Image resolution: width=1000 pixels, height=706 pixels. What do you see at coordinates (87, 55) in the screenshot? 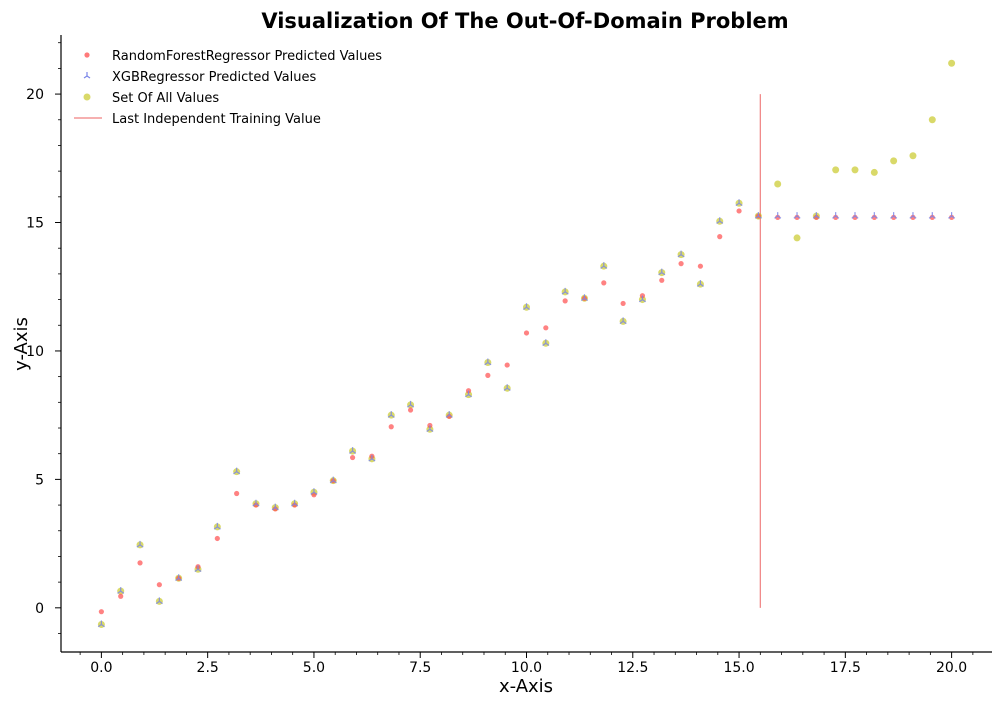
I see `legend-marker-random-forest` at bounding box center [87, 55].